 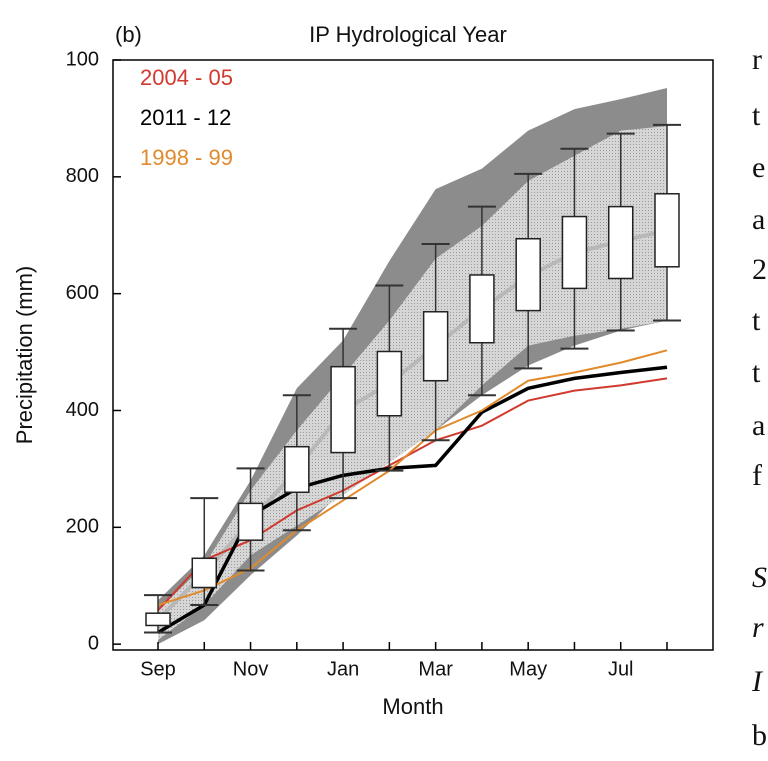 I want to click on x-tick-label: Jul, so click(x=621, y=669).